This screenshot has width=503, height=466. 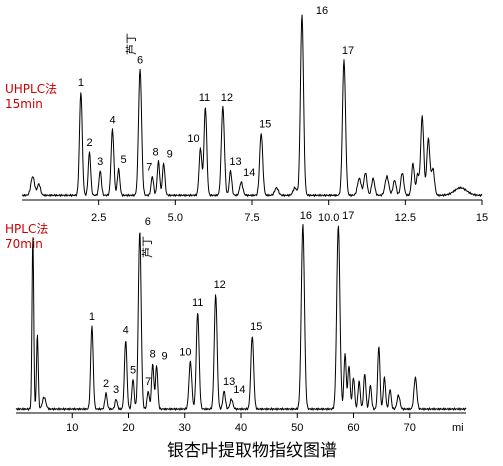 I want to click on uhplc-peak-label-12: 12, so click(x=227, y=98).